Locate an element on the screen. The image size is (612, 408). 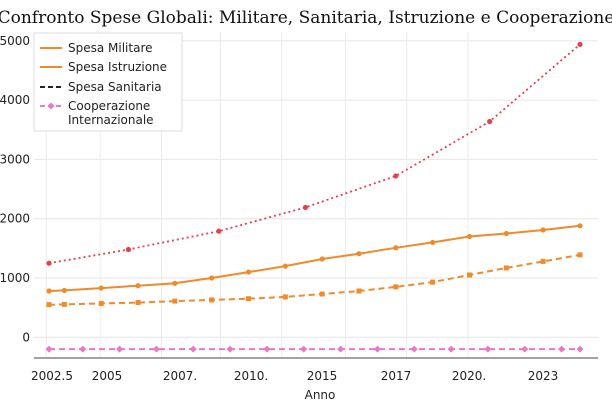
series-spesa-sanitaria is located at coordinates (314, 280).